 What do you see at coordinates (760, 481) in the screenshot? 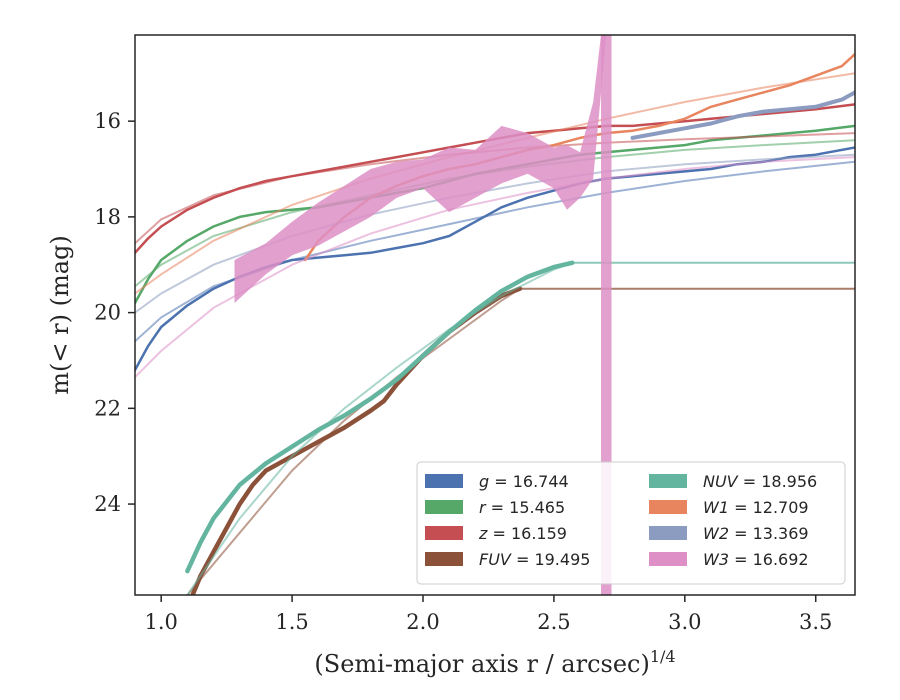
I see `legend-label: NUV = 18.956` at bounding box center [760, 481].